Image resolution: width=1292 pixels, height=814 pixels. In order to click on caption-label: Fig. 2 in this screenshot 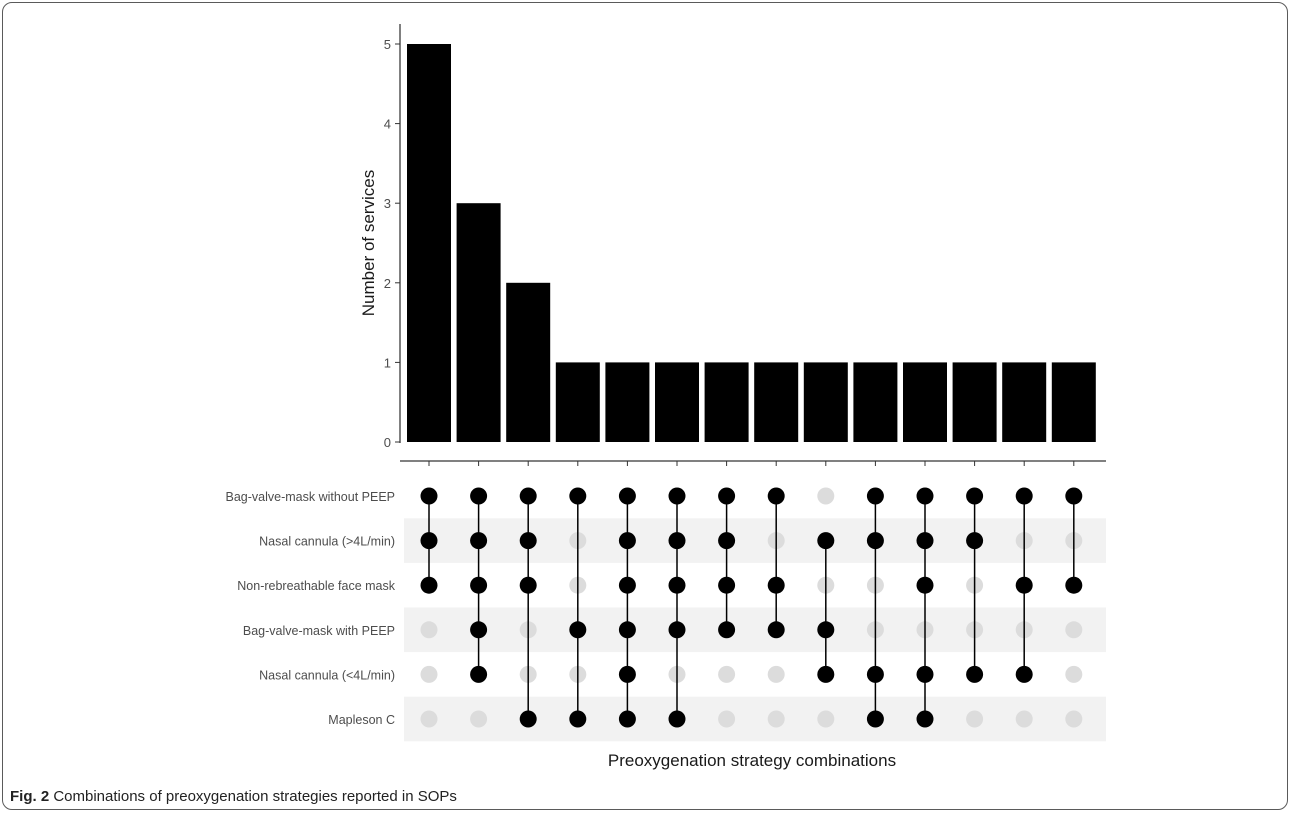, I will do `click(30, 796)`.